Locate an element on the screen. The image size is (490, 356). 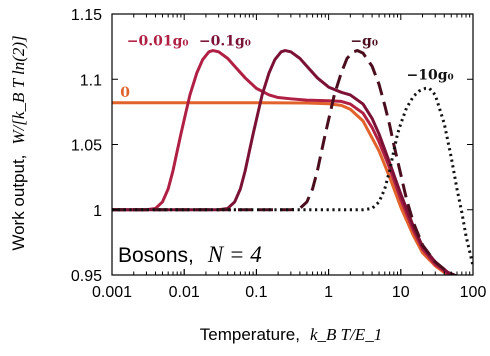
annotation-math: N = 4 is located at coordinates (234, 254).